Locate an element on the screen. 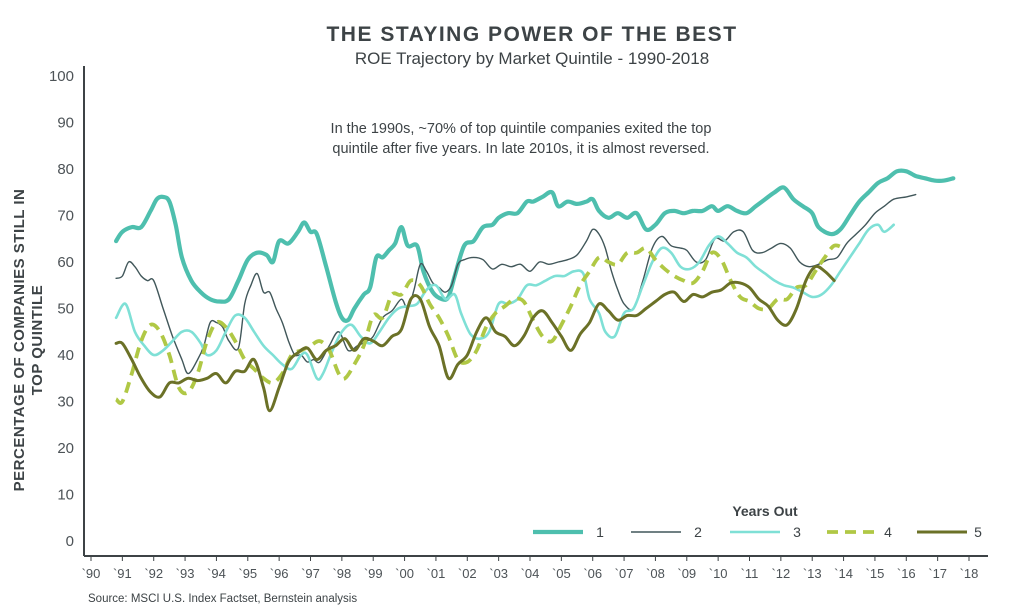 This screenshot has width=1024, height=614. x-tick-label: `13 is located at coordinates (812, 573).